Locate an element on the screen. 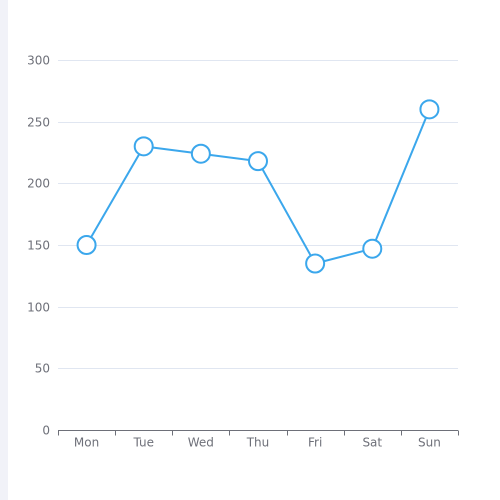  y-tick-labels: 0 50 100 150 200 250 300 is located at coordinates (38, 246).